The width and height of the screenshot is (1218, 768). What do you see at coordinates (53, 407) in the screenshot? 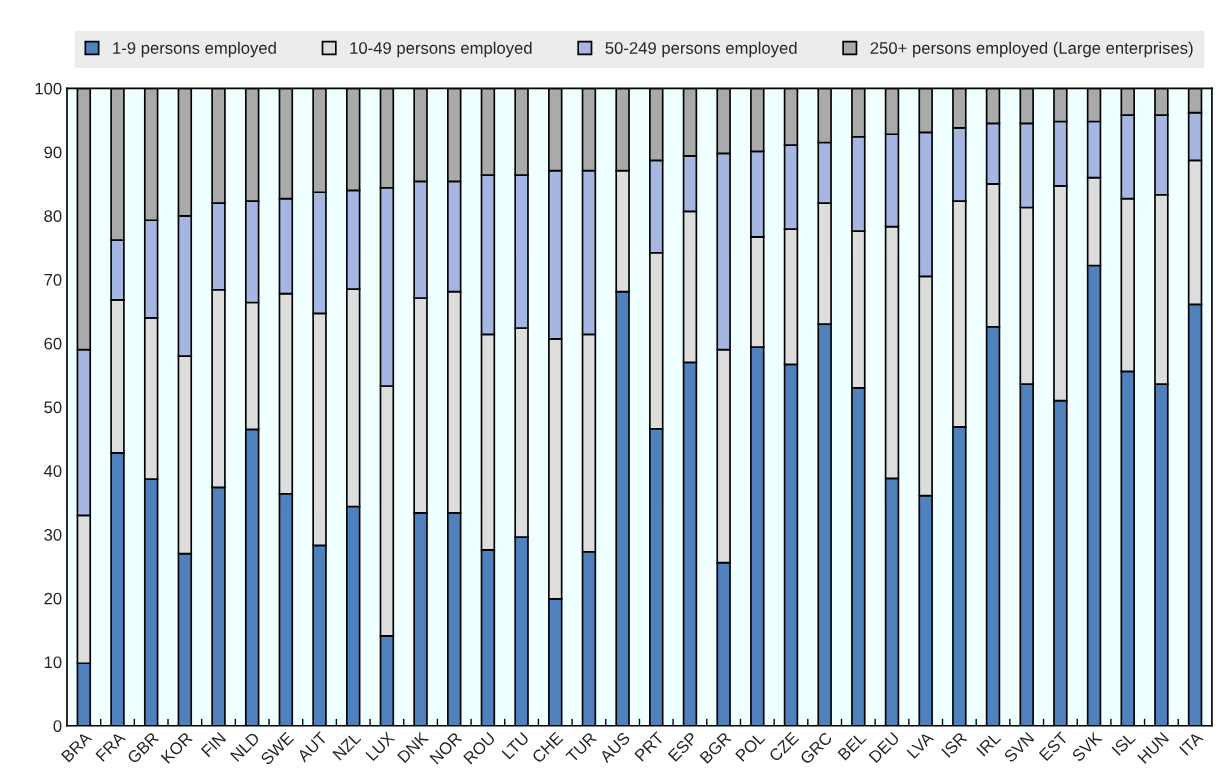
I see `y-tick-label: 50` at bounding box center [53, 407].